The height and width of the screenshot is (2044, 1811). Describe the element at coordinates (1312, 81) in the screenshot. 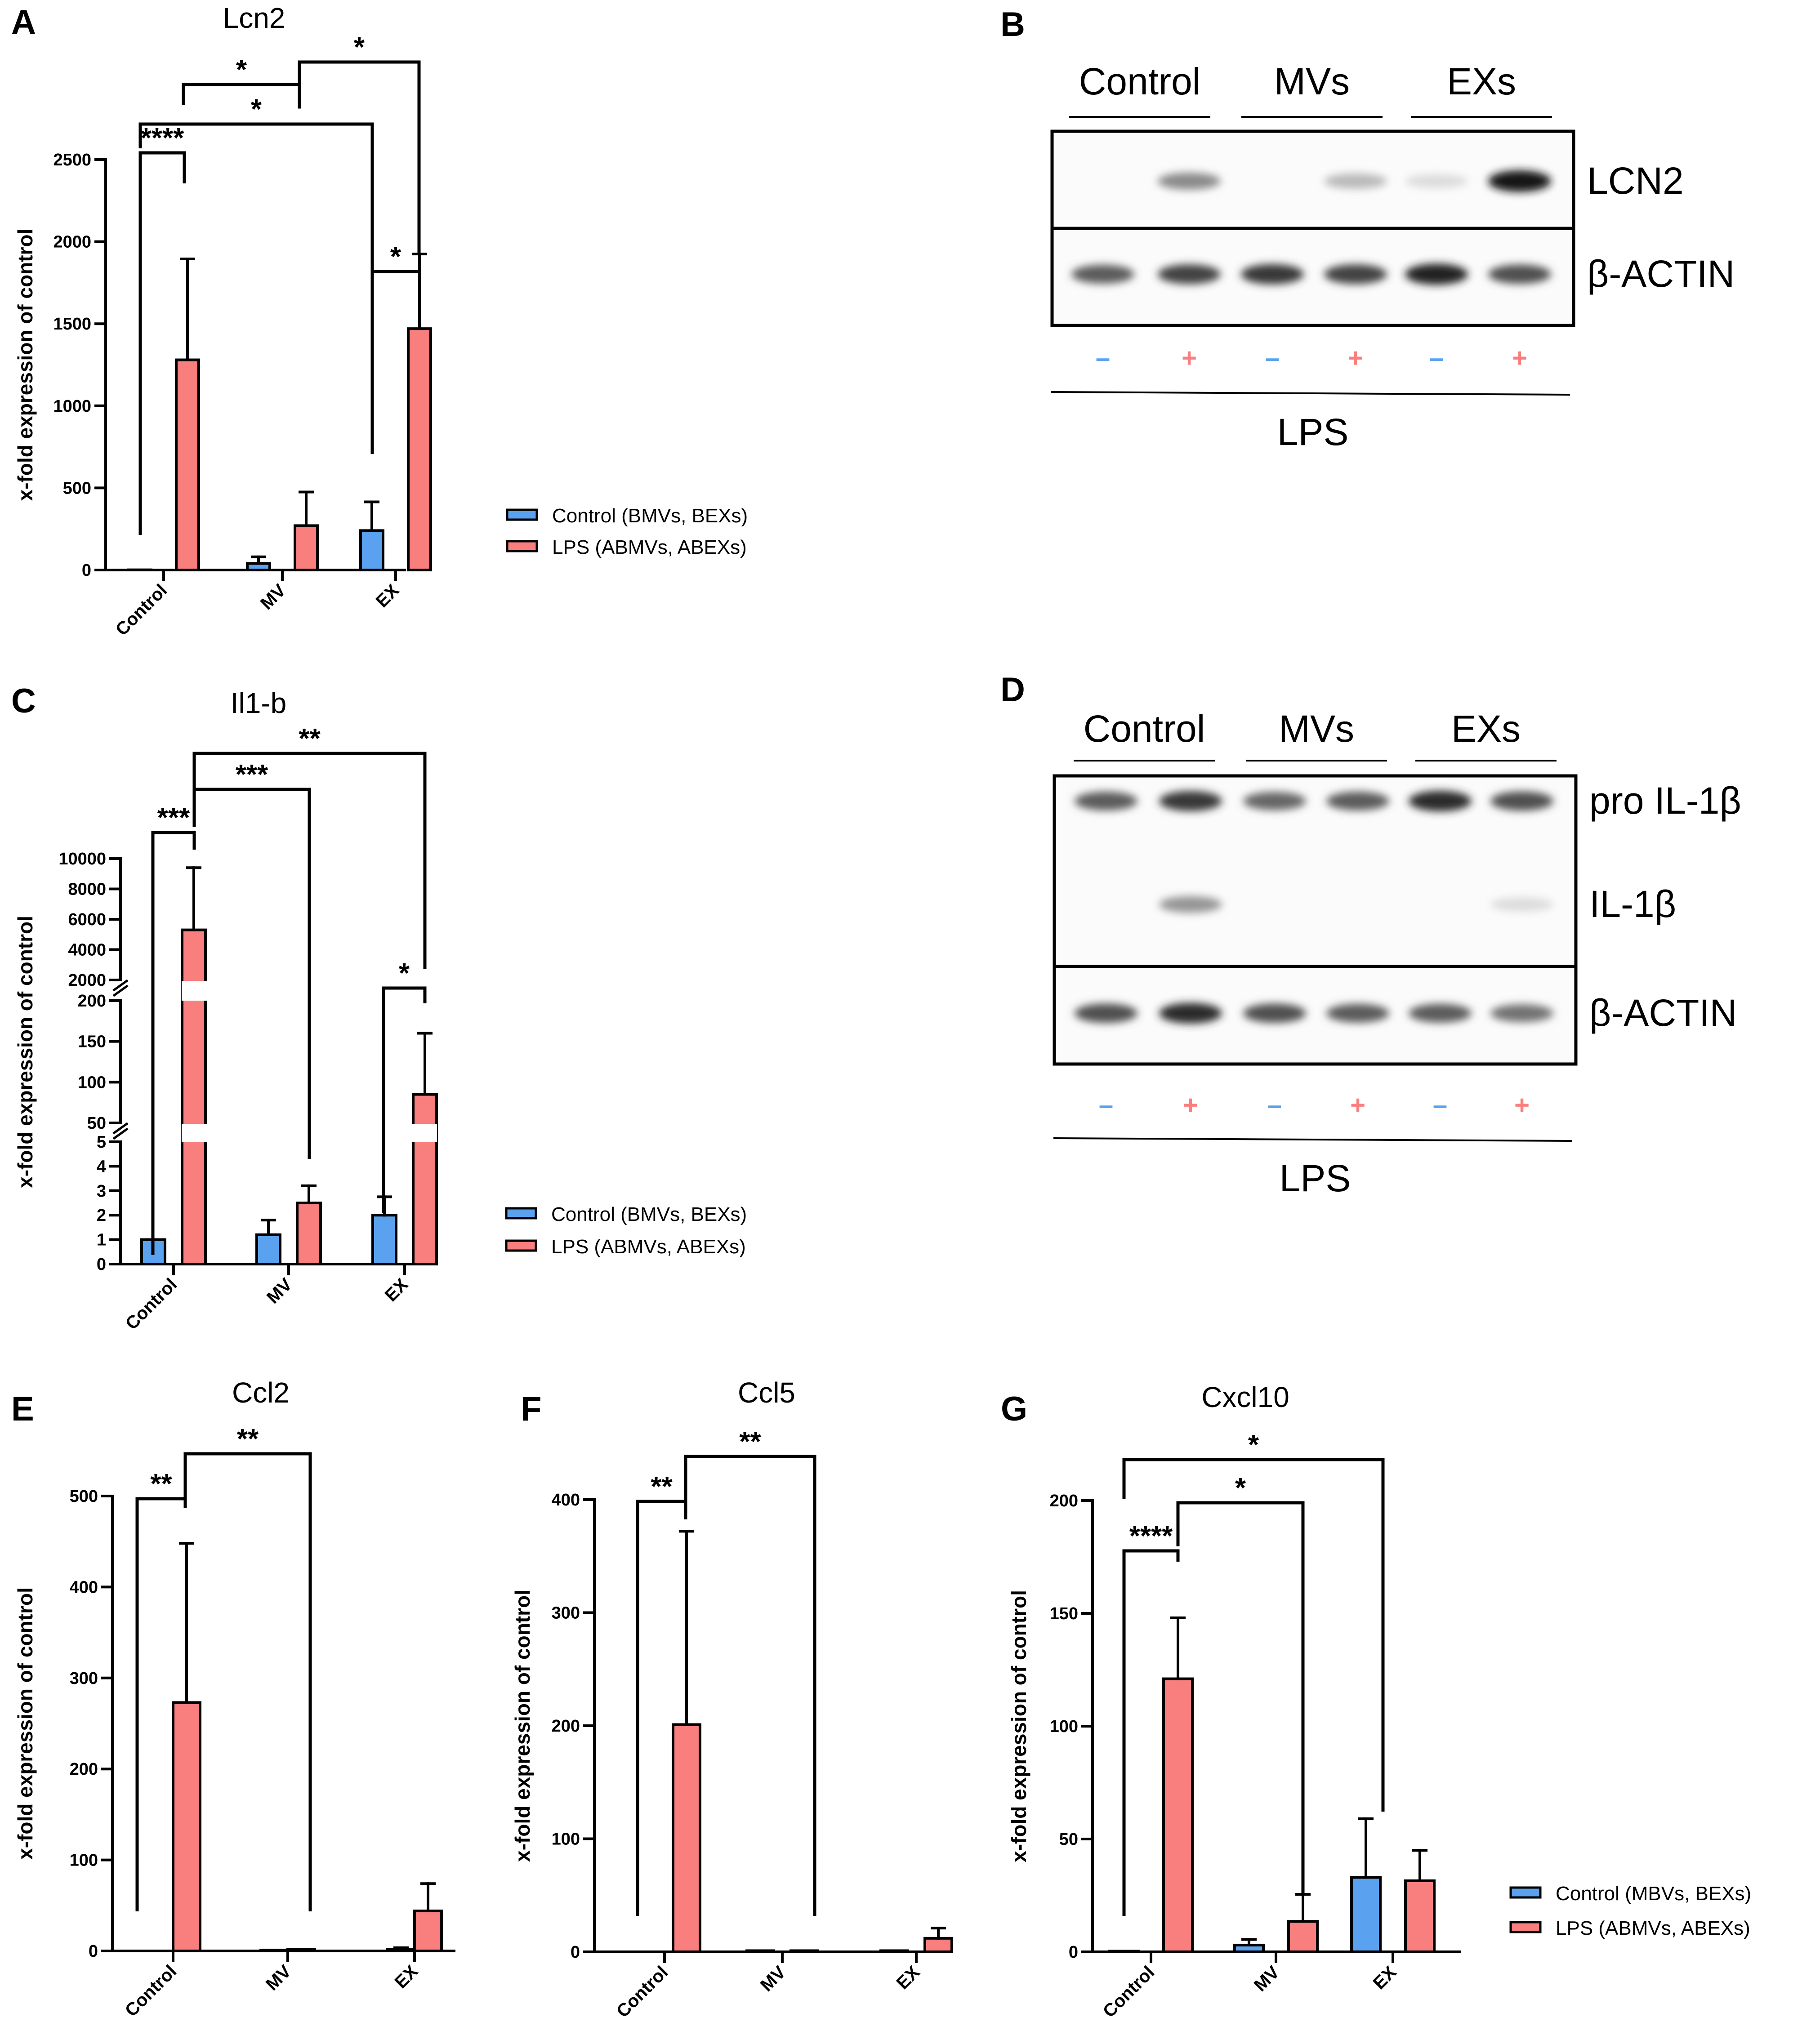

I see `lane-group-label: MVs` at that location.